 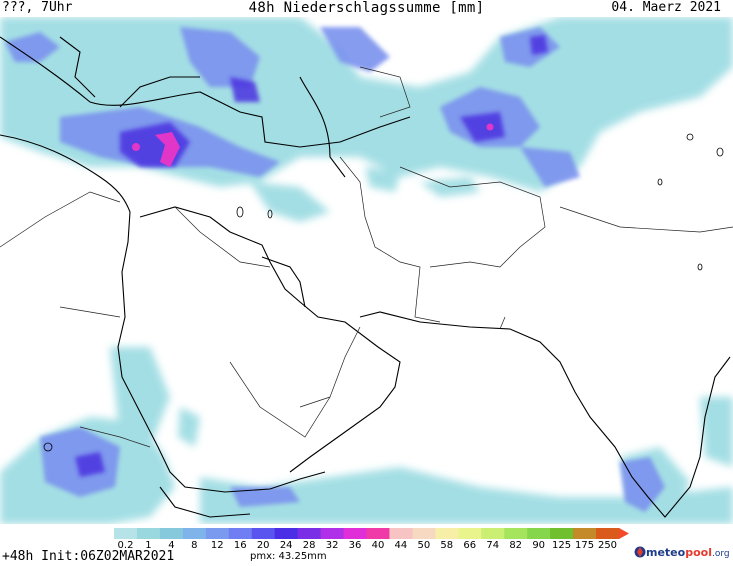 I want to click on legend-tick-label: 90, so click(x=539, y=545).